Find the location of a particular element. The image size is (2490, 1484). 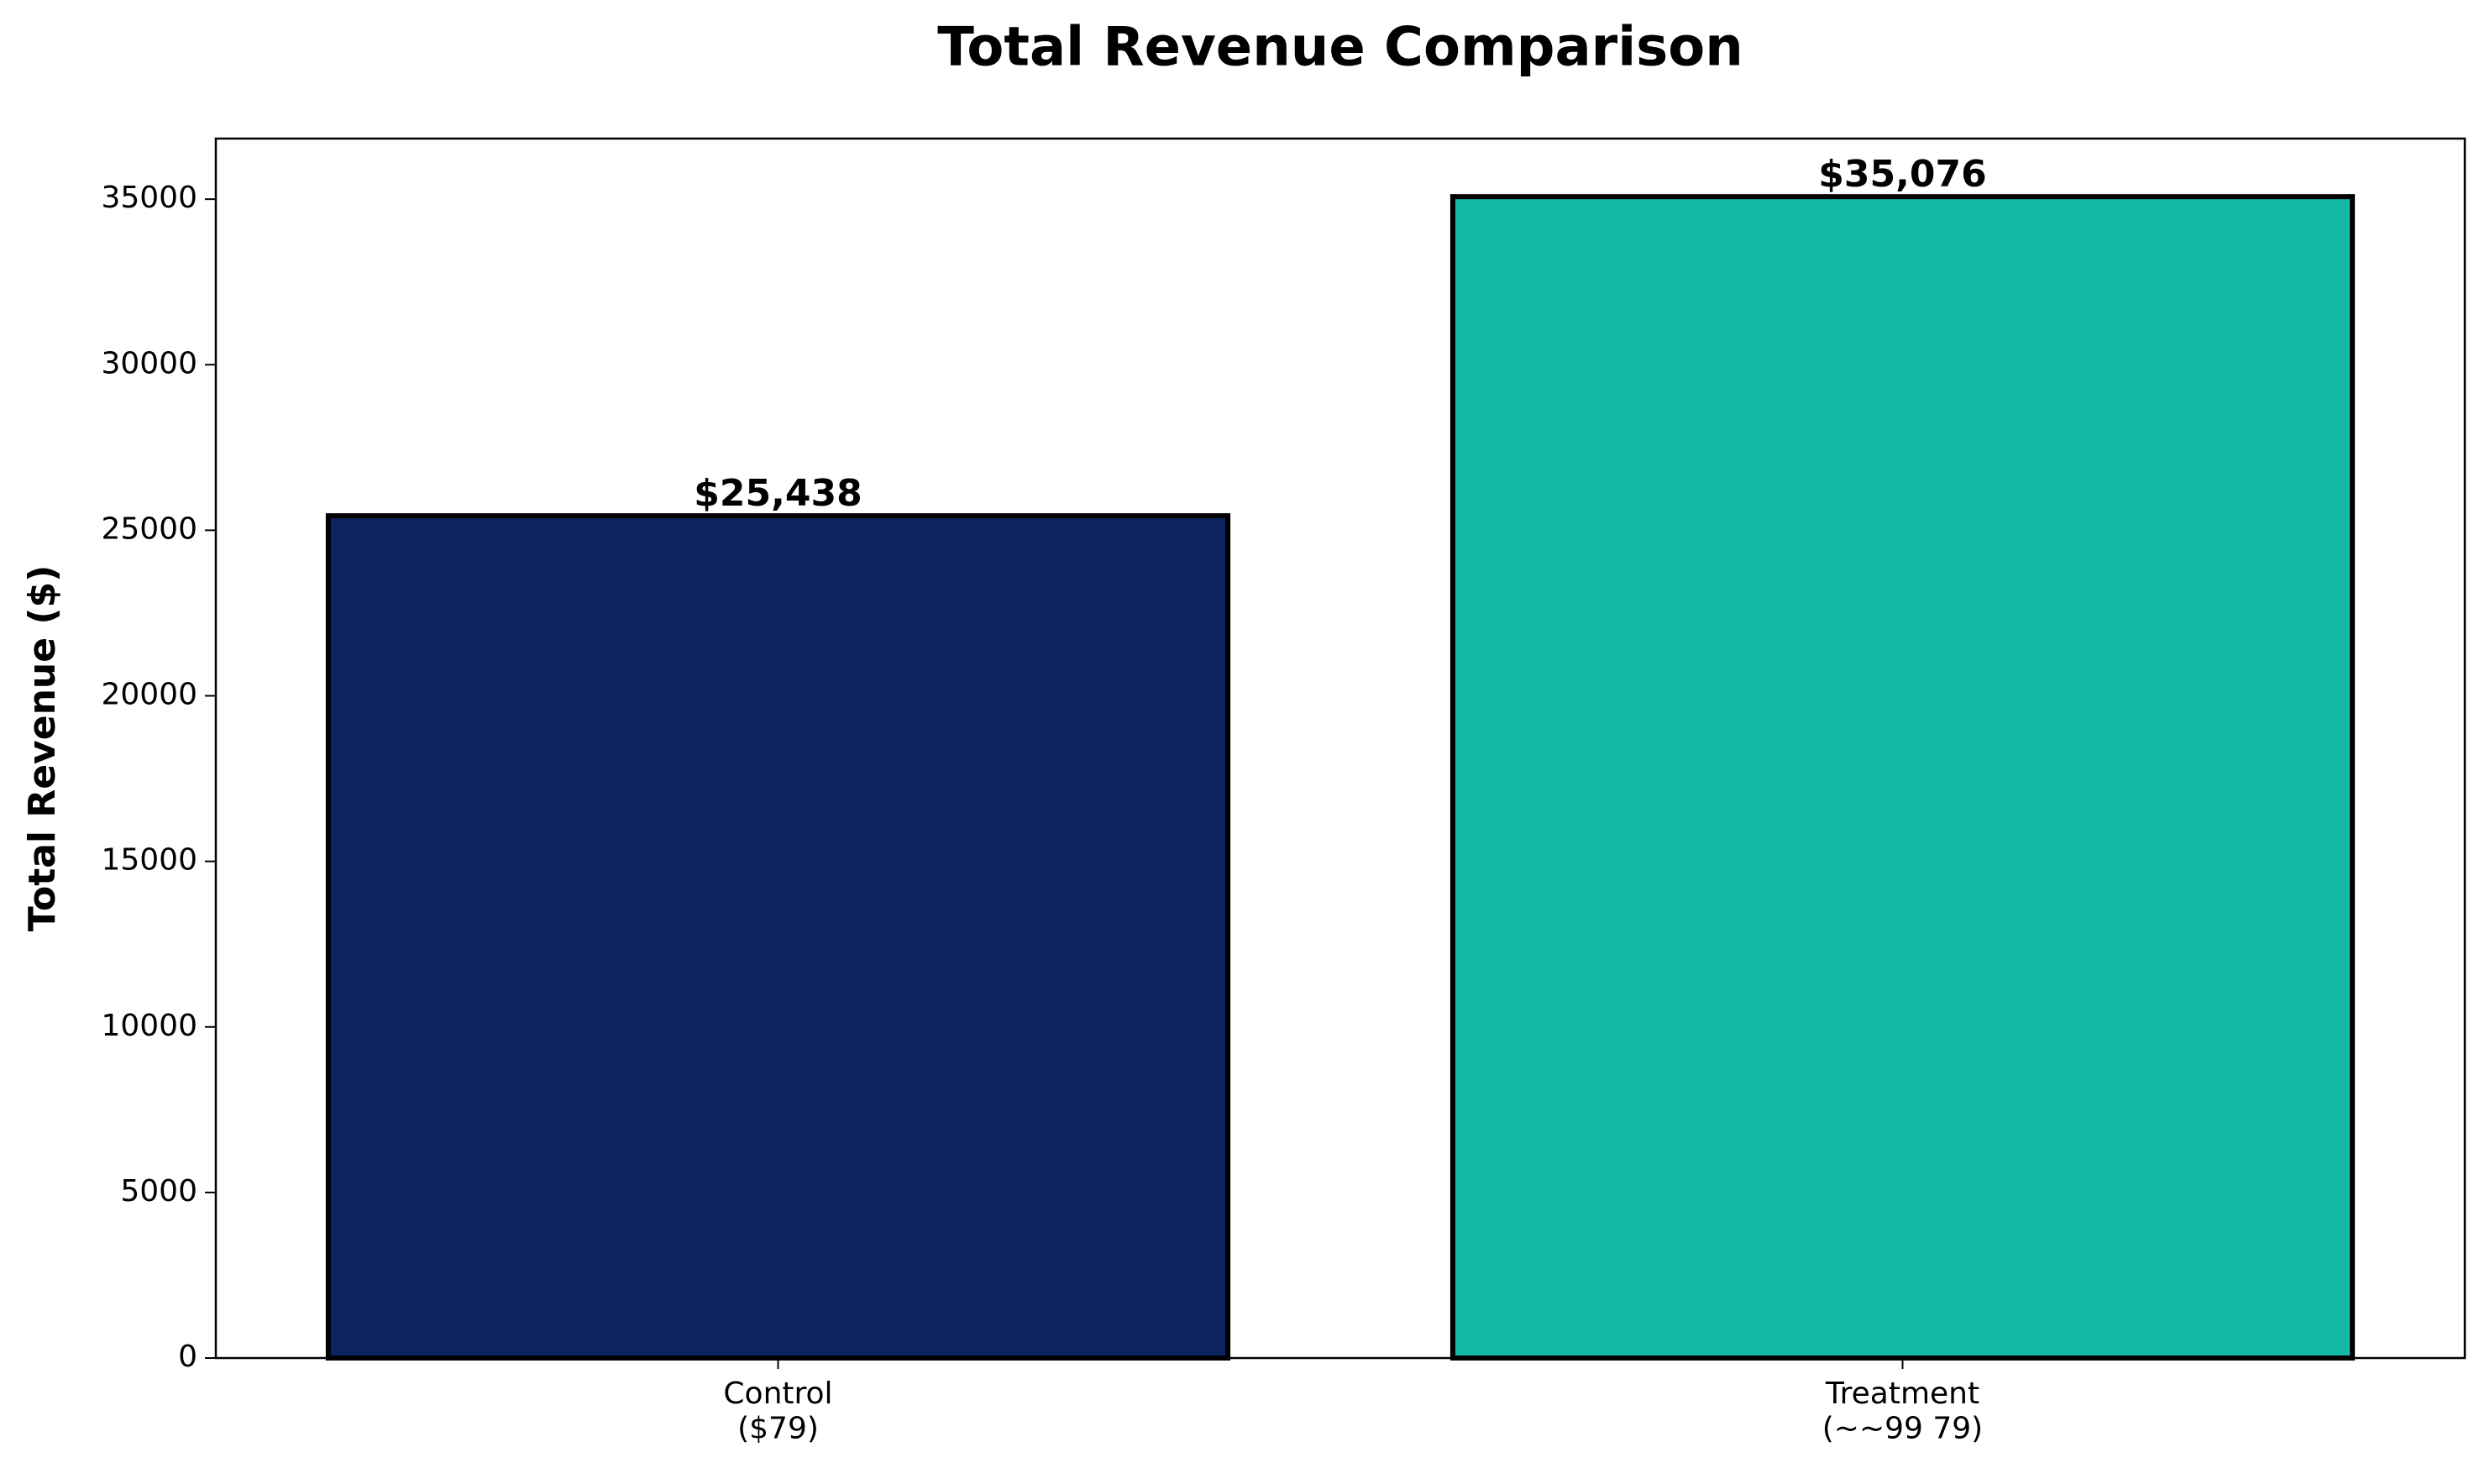

y-tick-label: 15000 is located at coordinates (149, 861).